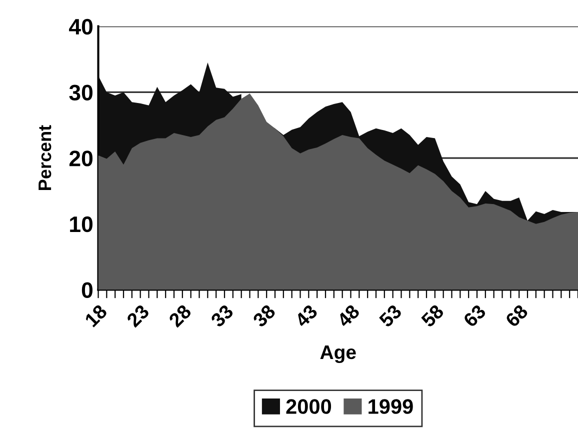  What do you see at coordinates (432, 316) in the screenshot?
I see `x-tick-label: 58` at bounding box center [432, 316].